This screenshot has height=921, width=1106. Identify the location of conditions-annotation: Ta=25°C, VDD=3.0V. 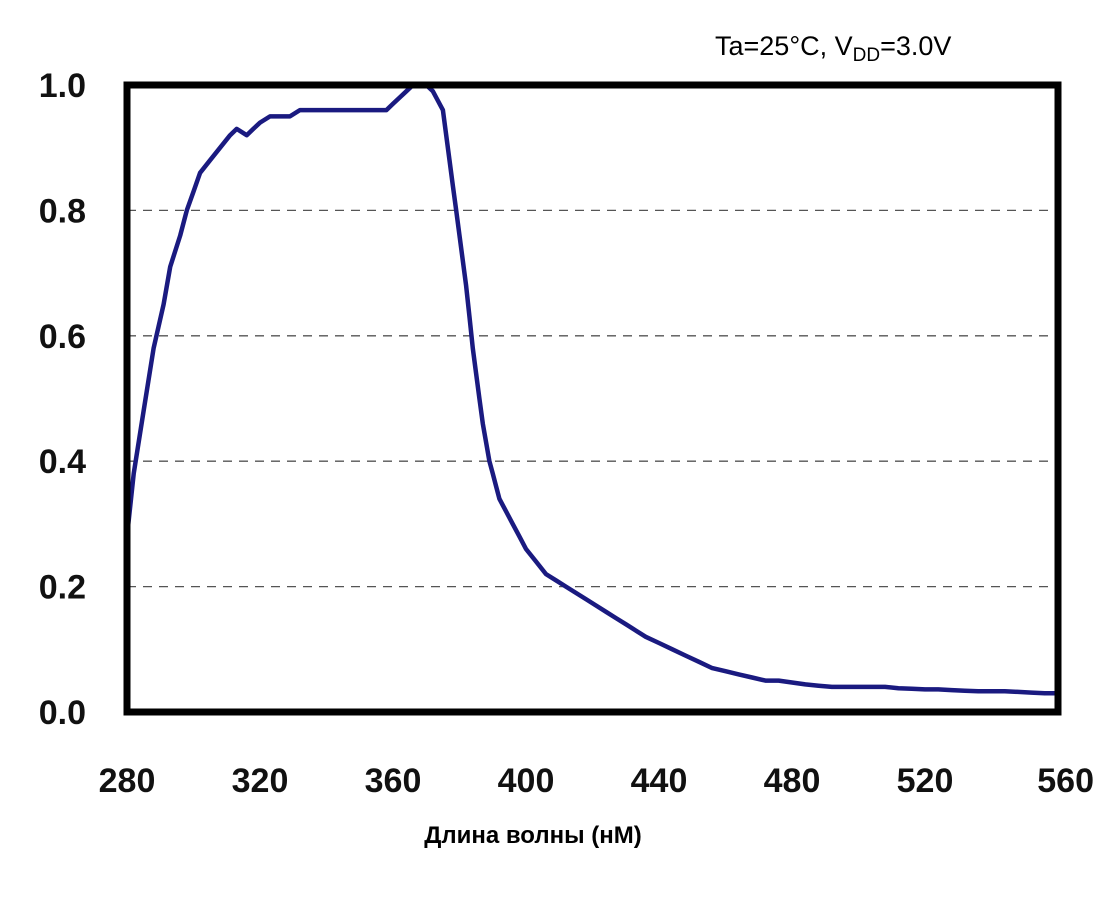
(833, 48).